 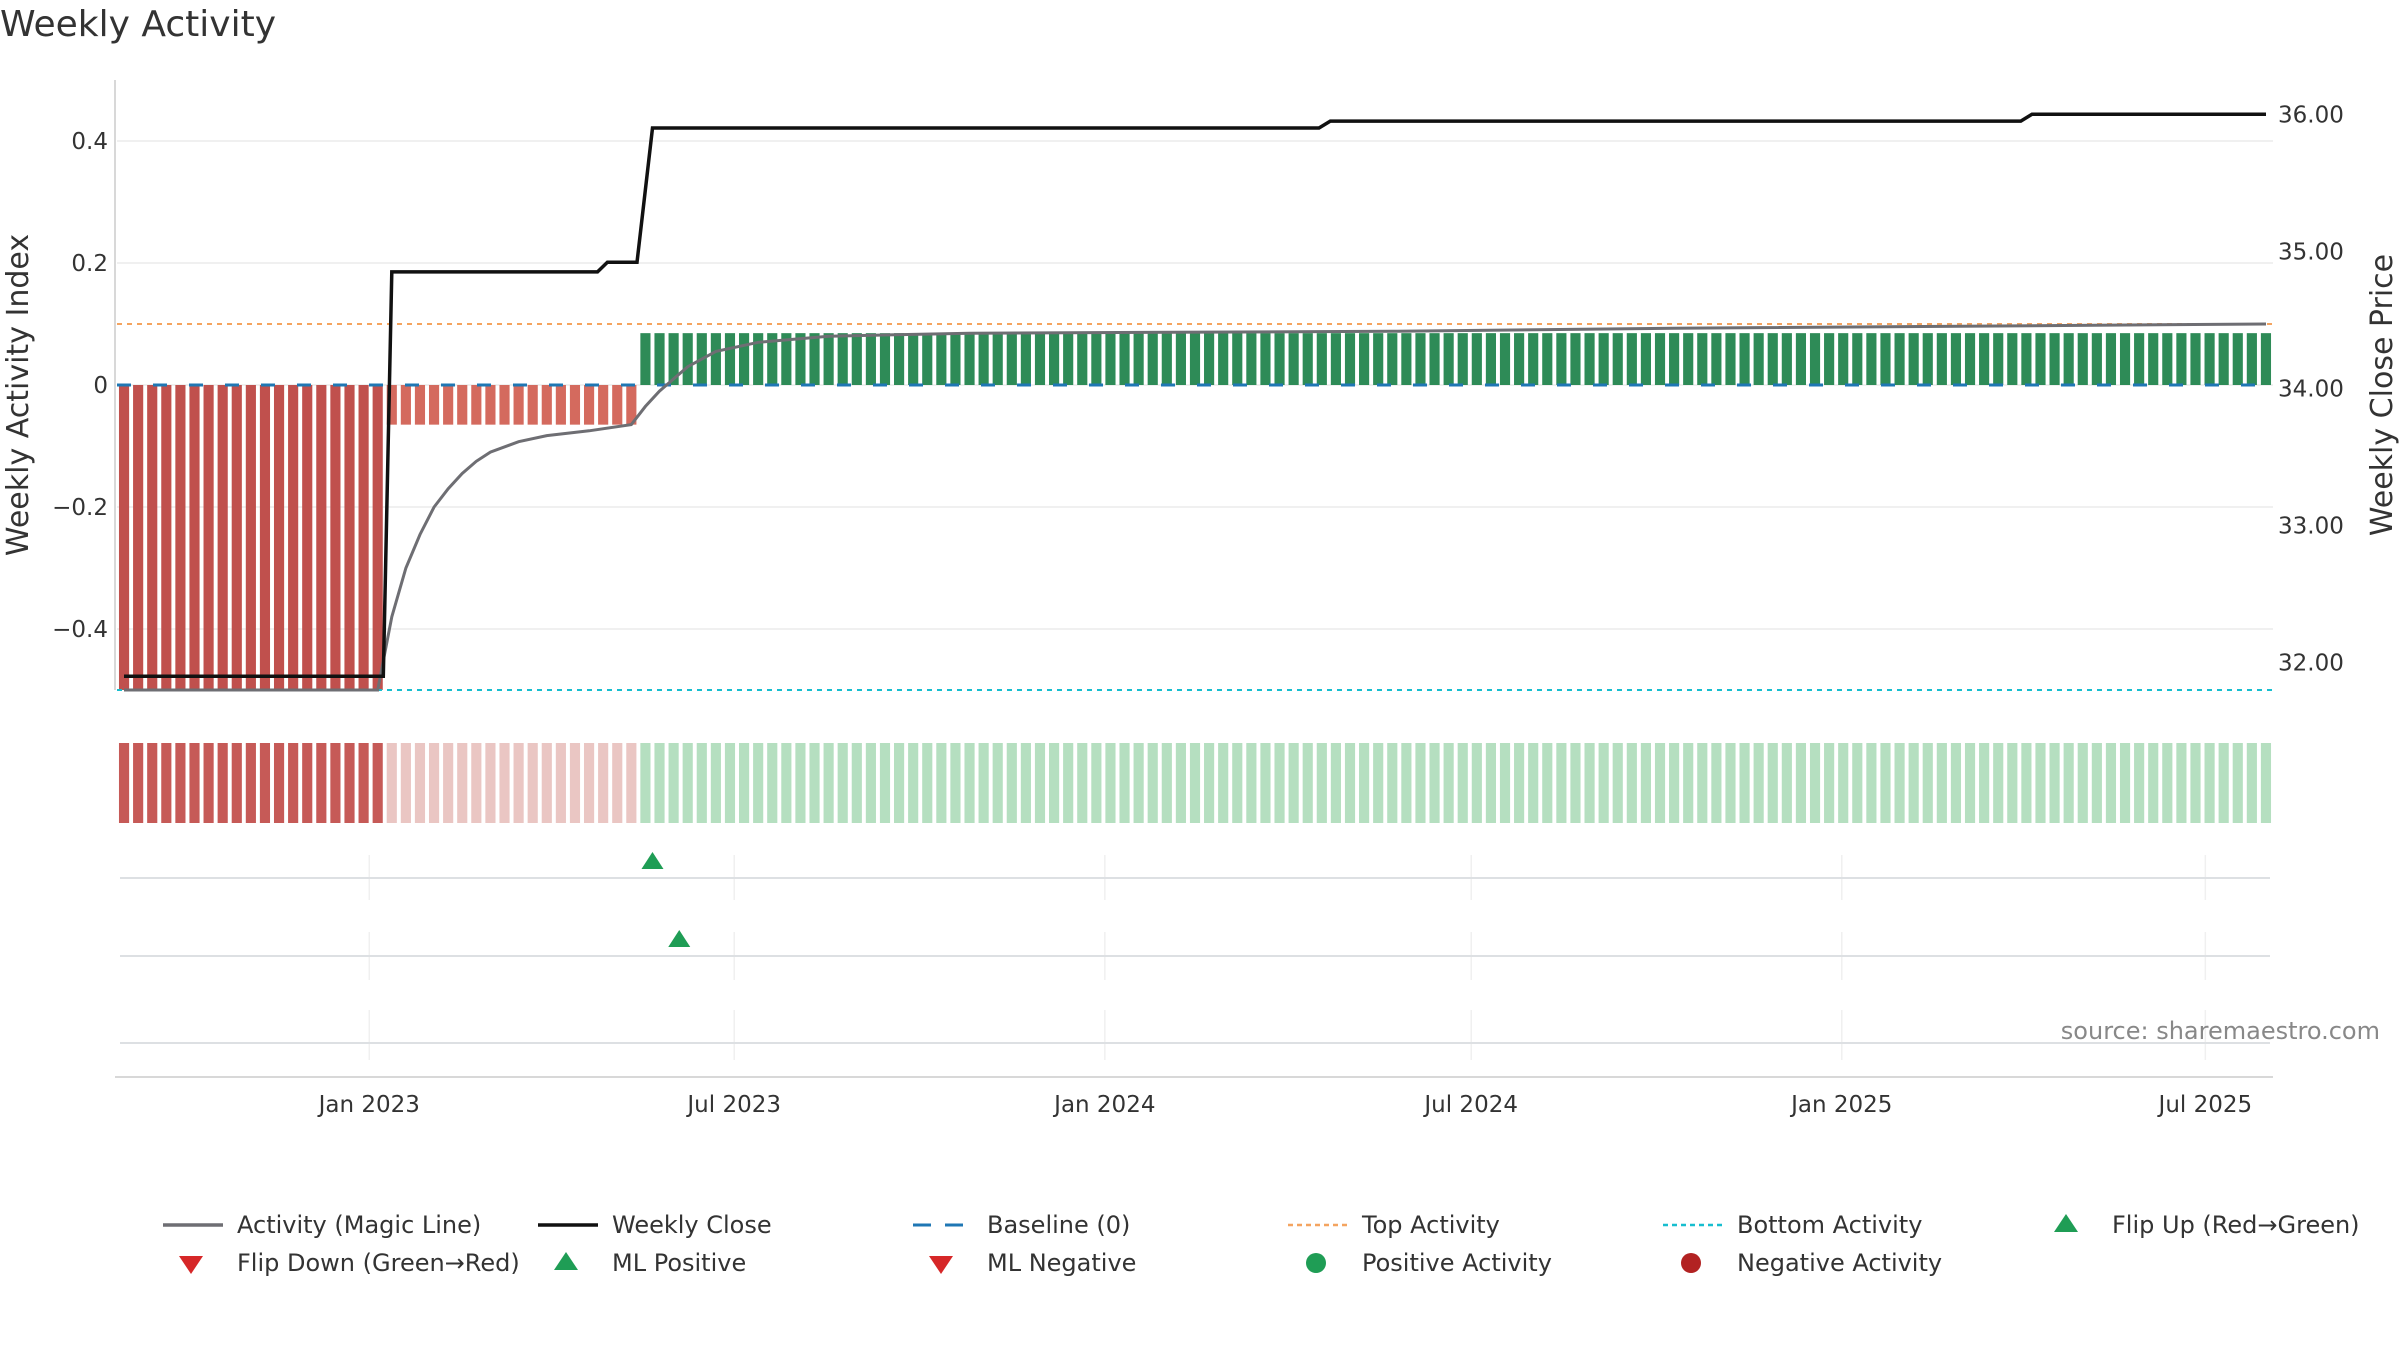 I want to click on x-tick-label: Jul 2025, so click(x=2205, y=1105).